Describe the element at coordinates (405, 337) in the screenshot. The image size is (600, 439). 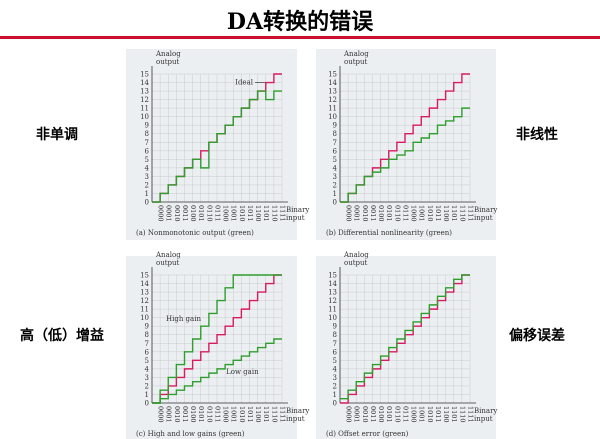
I see `actual-staircase` at that location.